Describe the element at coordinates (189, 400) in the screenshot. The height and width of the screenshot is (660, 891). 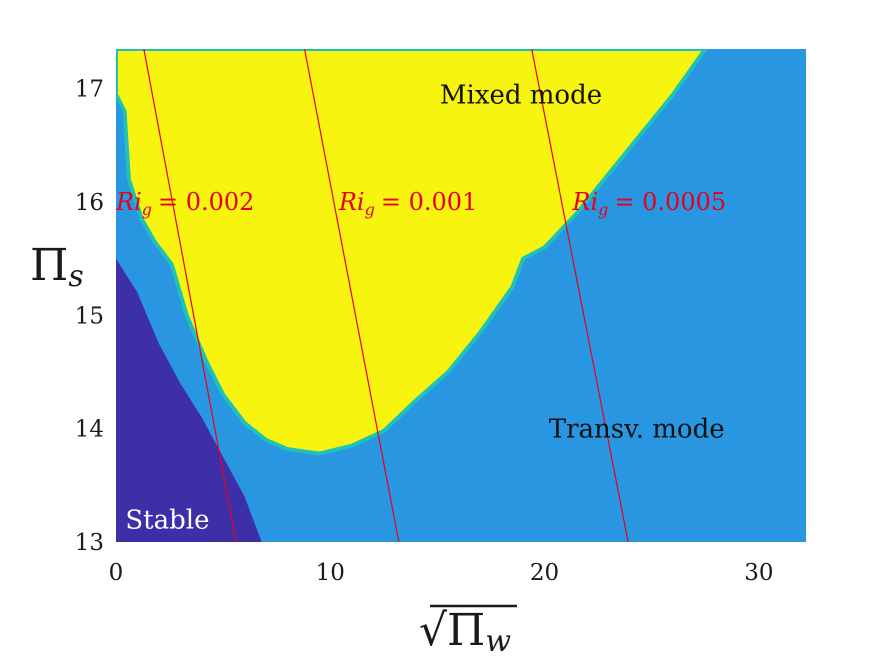
I see `stable-region` at that location.